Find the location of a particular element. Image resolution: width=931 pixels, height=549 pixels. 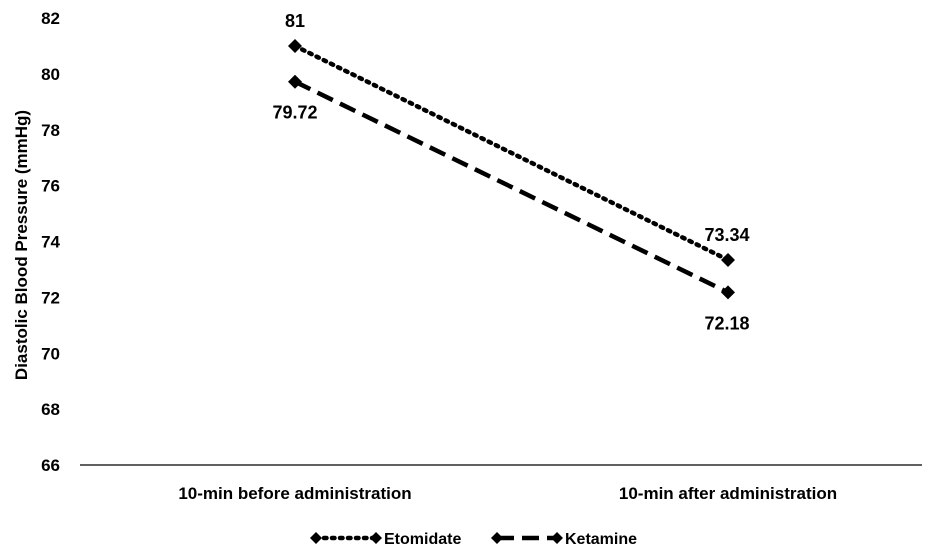

data-label: 72.18 is located at coordinates (726, 323).